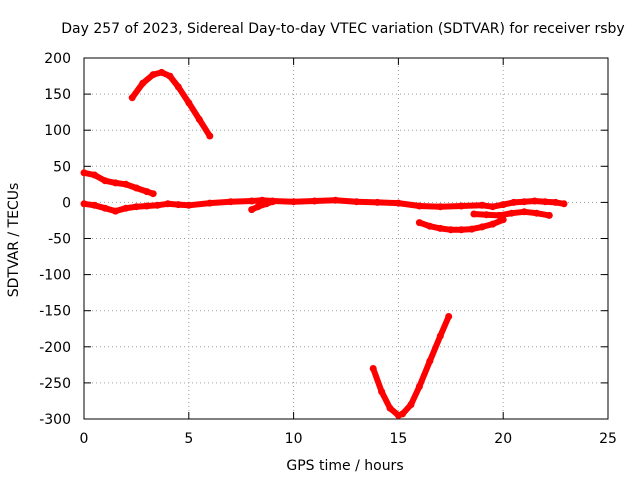 The image size is (640, 480). I want to click on y-tick-label: 150, so click(57, 95).